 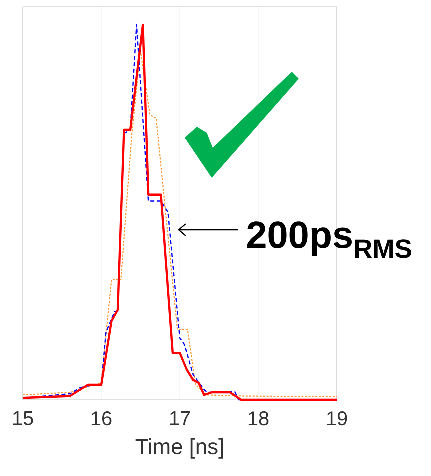 What do you see at coordinates (180, 419) in the screenshot?
I see `x-tick-label: 17` at bounding box center [180, 419].